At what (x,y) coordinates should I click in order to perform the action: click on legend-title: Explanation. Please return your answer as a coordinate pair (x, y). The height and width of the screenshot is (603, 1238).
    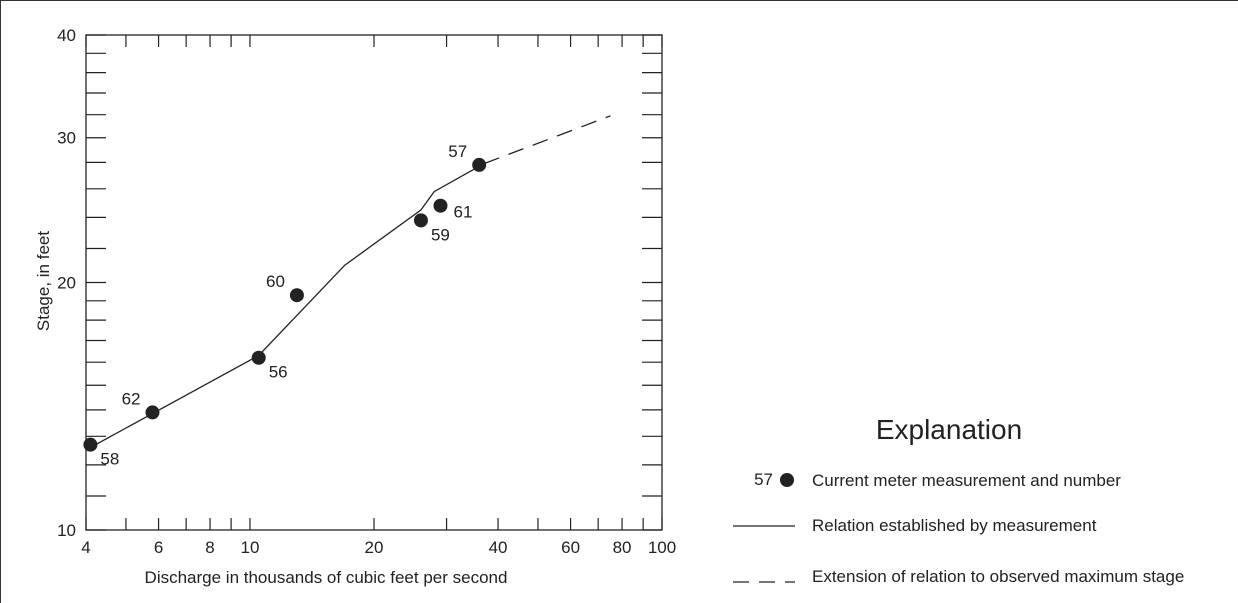
    Looking at the image, I should click on (949, 429).